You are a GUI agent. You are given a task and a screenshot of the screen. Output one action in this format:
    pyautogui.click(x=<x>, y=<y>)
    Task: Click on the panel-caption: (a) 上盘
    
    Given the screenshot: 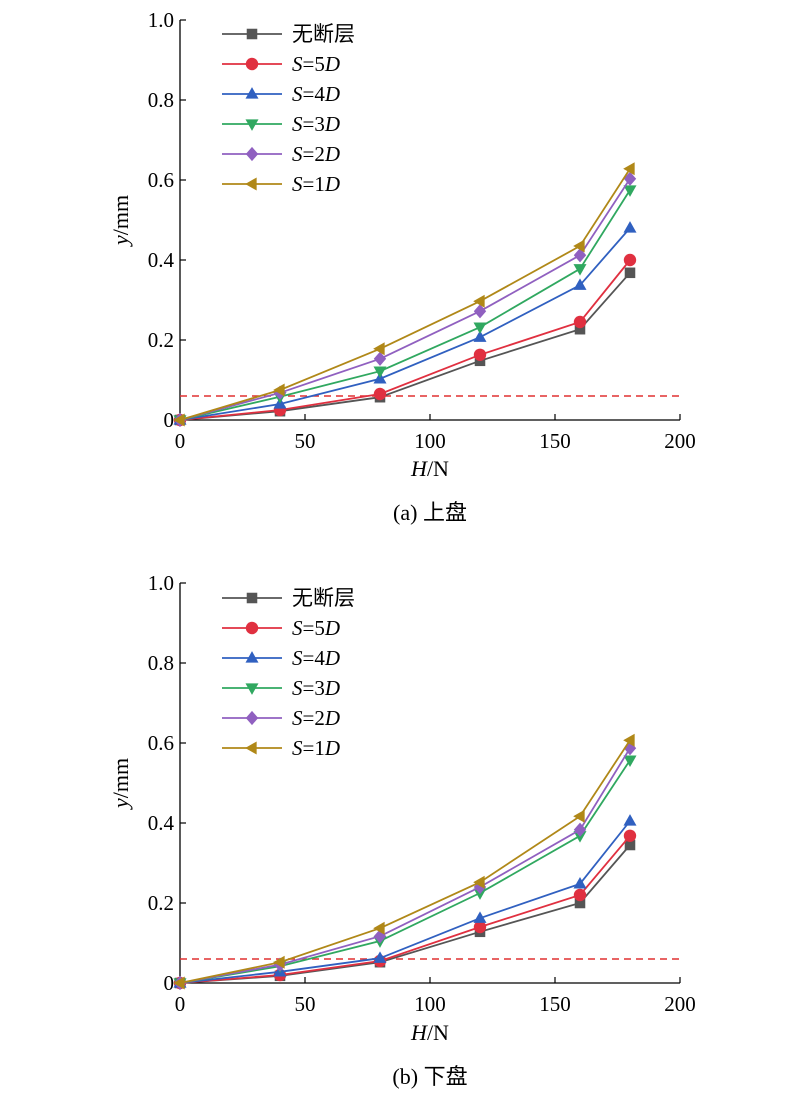 What is the action you would take?
    pyautogui.click(x=430, y=512)
    